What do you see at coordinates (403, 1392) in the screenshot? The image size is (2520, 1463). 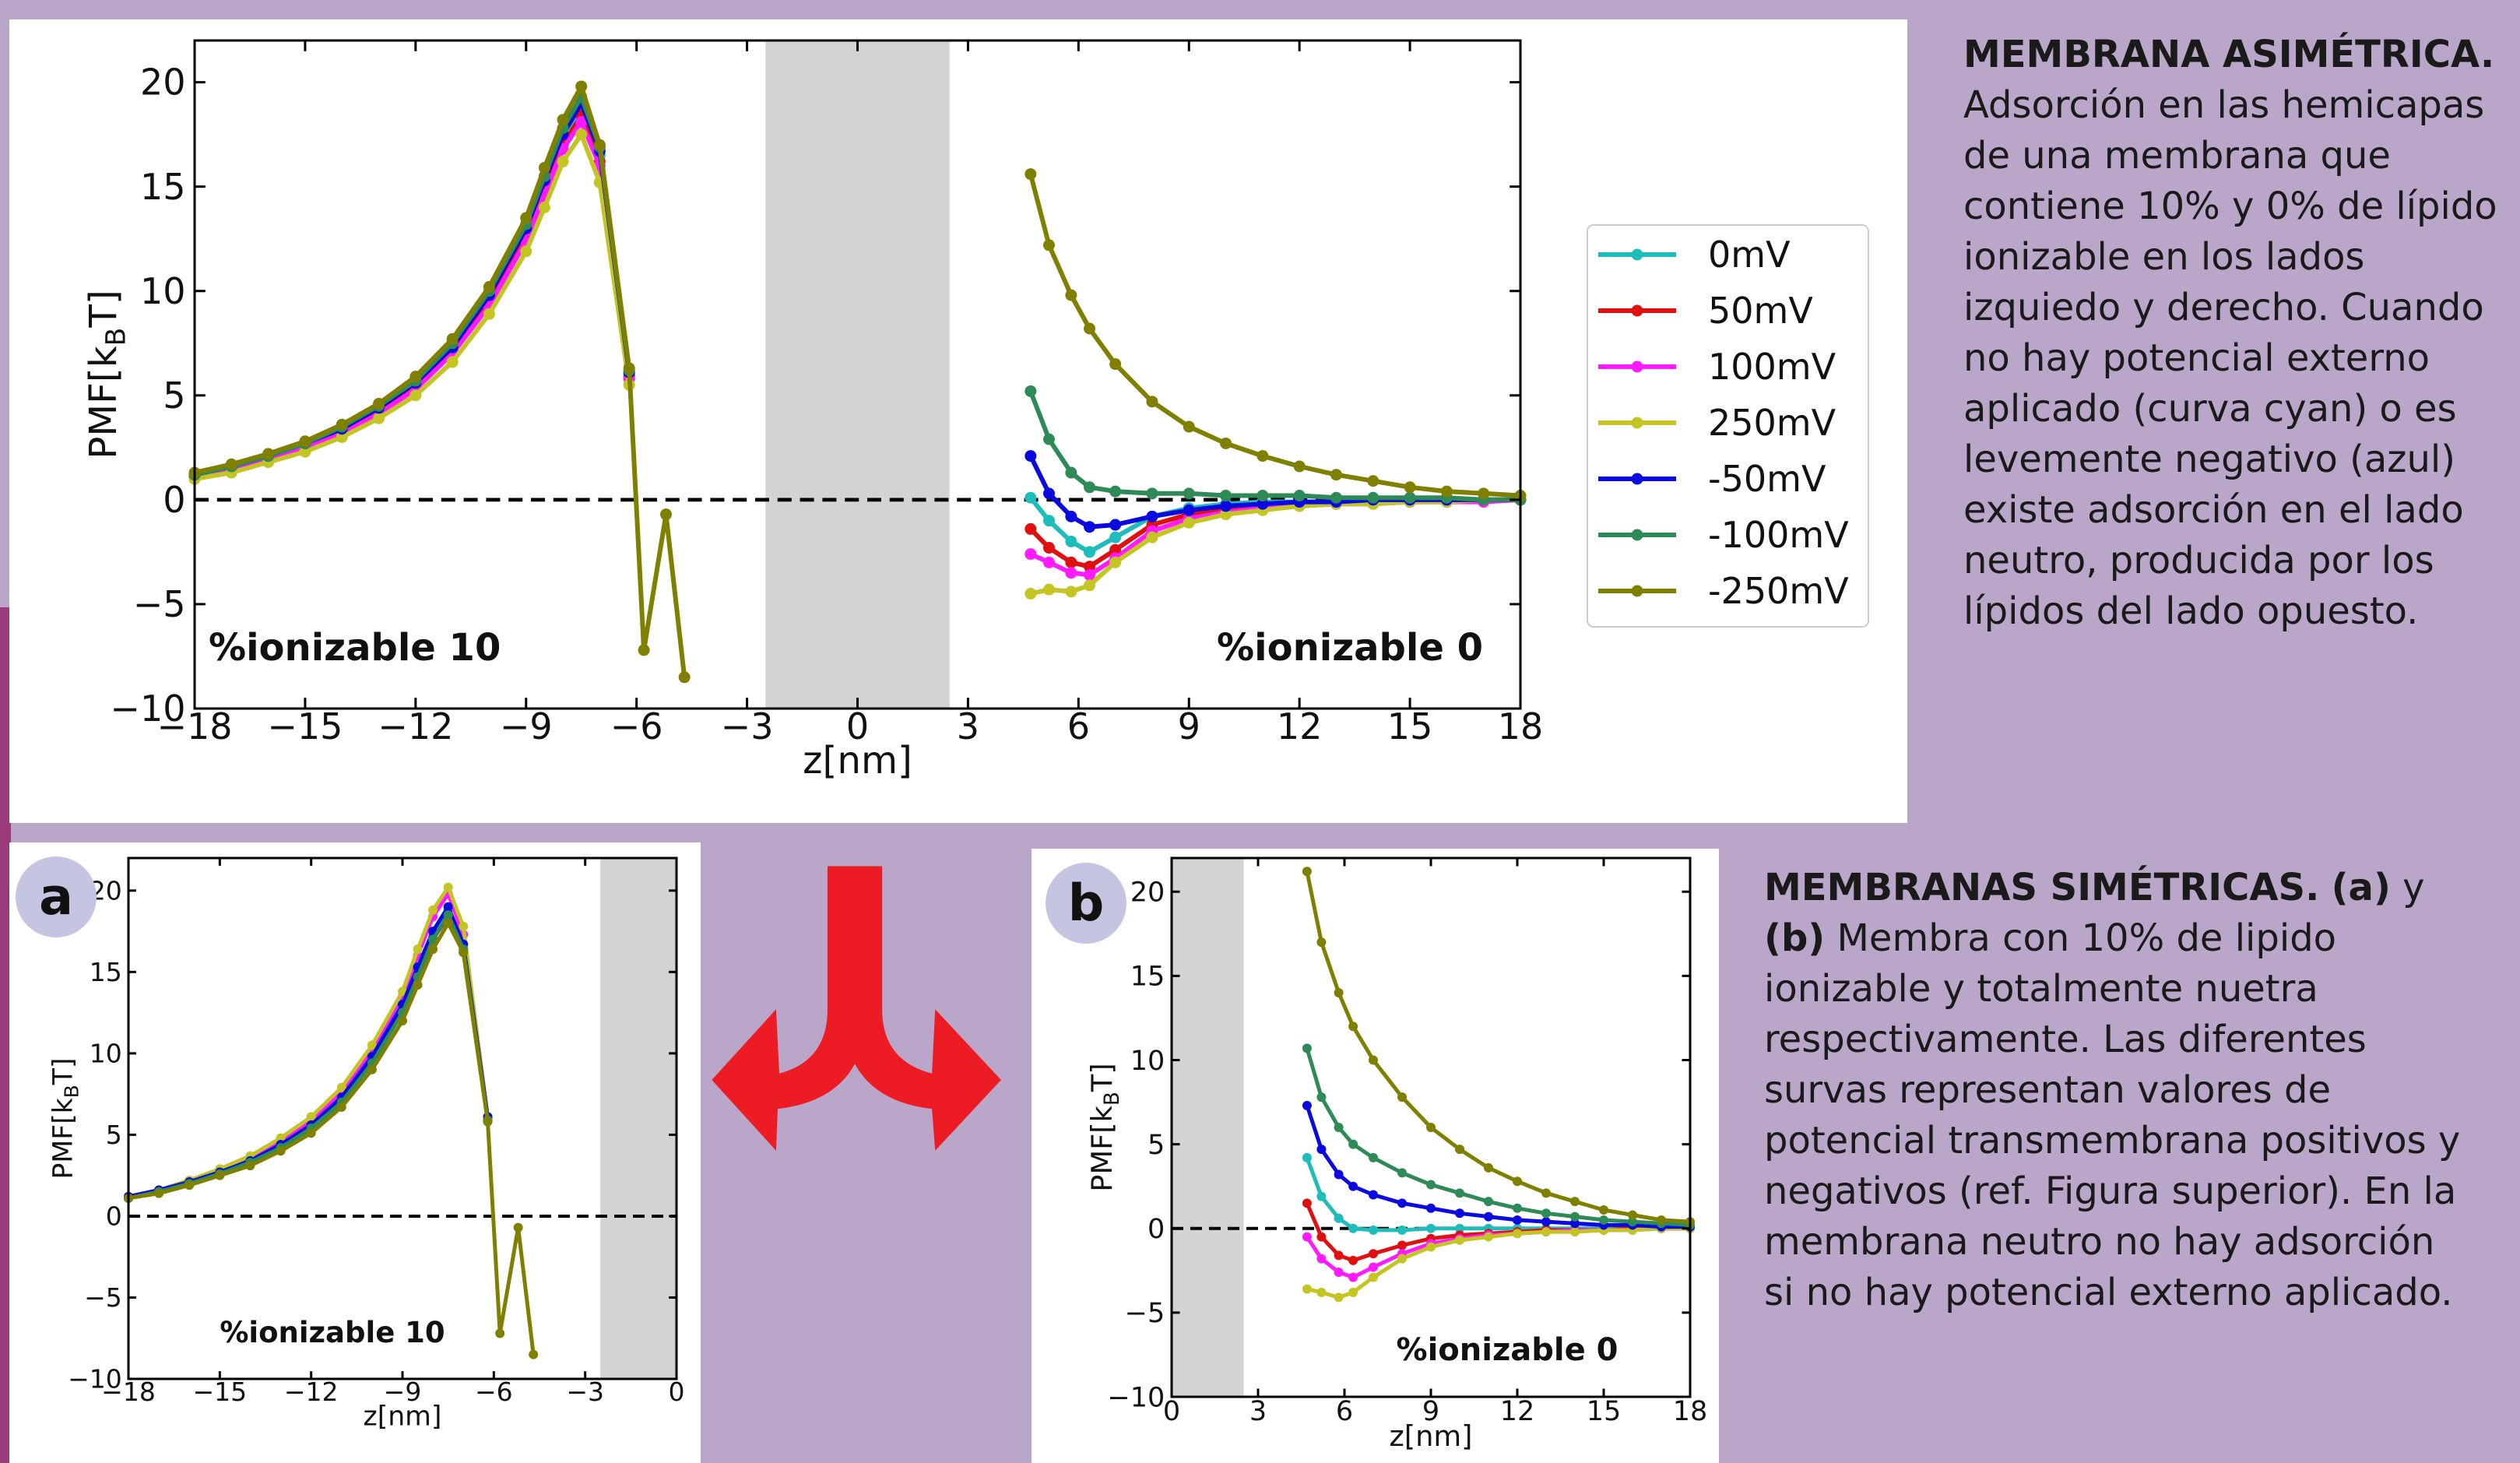 I see `x-tick-label: −9` at bounding box center [403, 1392].